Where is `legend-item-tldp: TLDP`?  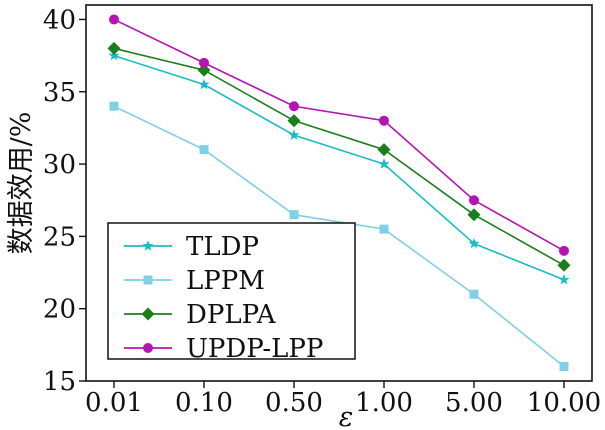
legend-item-tldp: TLDP is located at coordinates (191, 247).